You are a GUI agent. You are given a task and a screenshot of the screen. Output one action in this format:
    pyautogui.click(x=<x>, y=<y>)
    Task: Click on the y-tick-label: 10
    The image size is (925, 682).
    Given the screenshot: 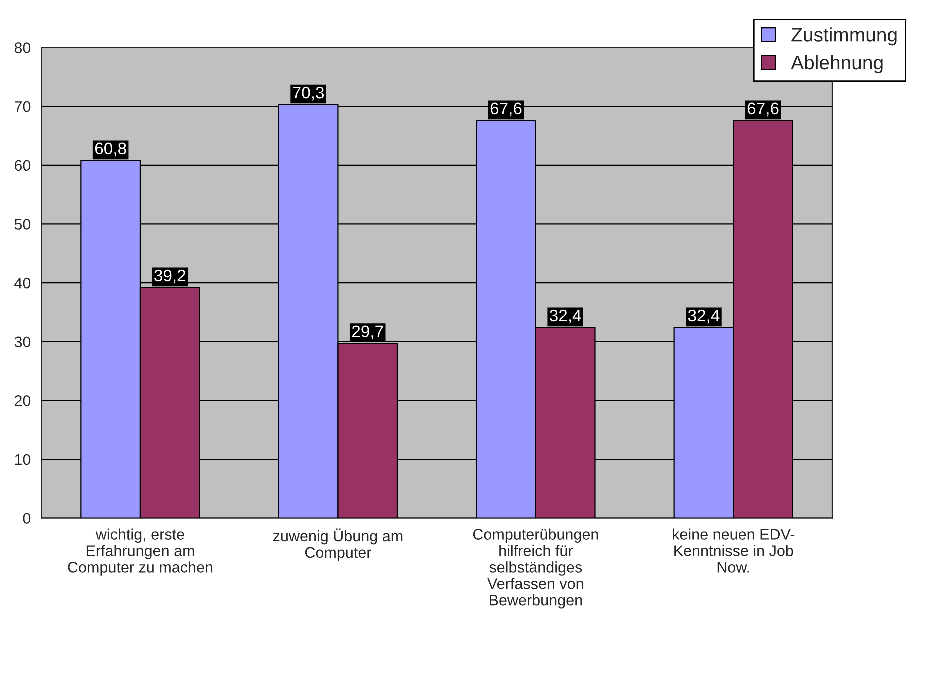 What is the action you would take?
    pyautogui.click(x=23, y=460)
    